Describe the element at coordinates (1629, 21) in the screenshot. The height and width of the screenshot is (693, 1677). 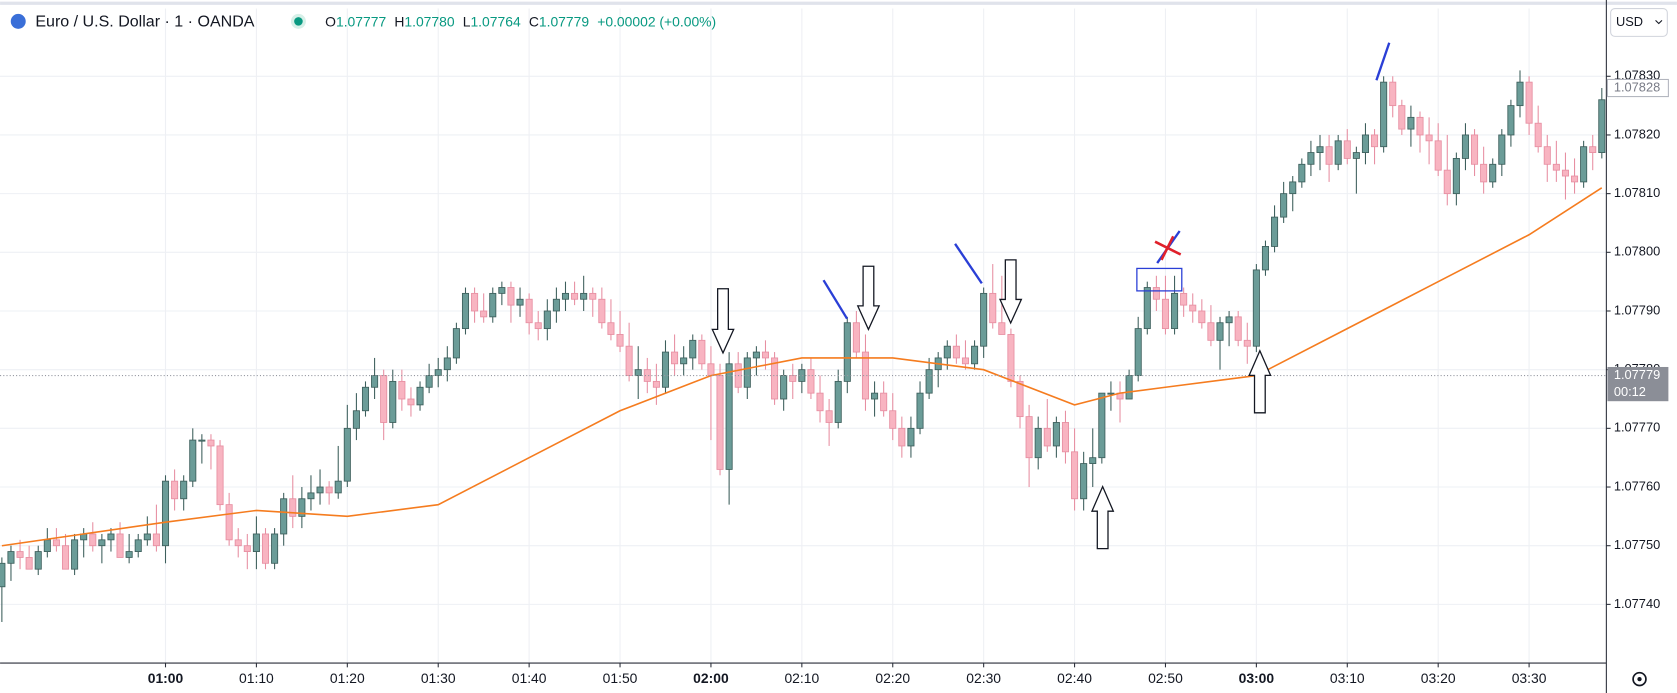
I see `currency: USD` at that location.